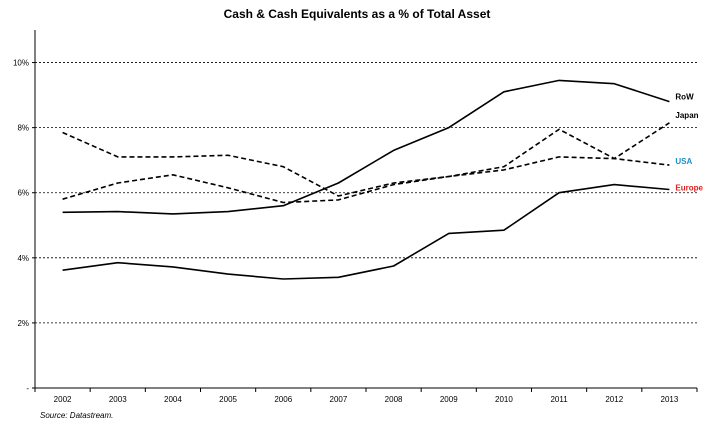  I want to click on x-tick-label-2010: 2010, so click(504, 399).